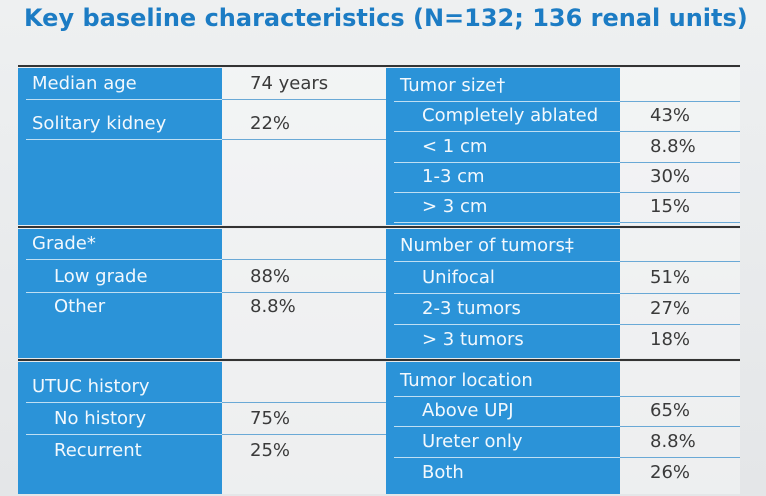 Image resolution: width=766 pixels, height=496 pixels. What do you see at coordinates (270, 123) in the screenshot?
I see `row-value: 22%` at bounding box center [270, 123].